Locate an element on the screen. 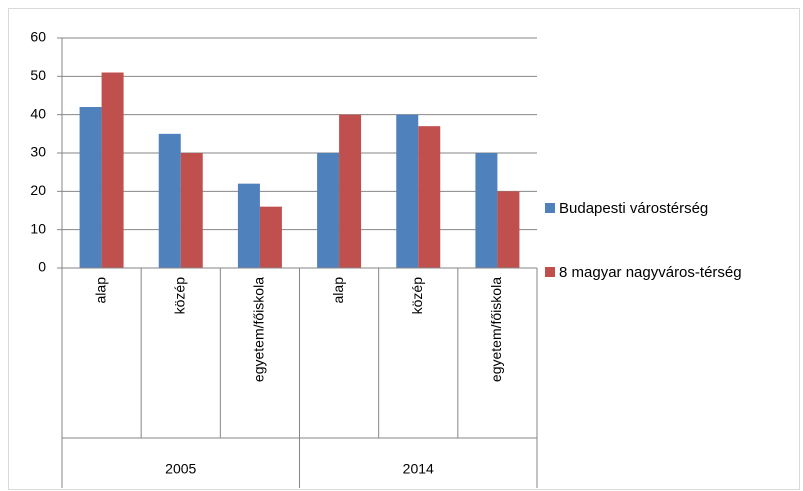 The width and height of the screenshot is (803, 491). y-tick-label: 20 is located at coordinates (38, 190).